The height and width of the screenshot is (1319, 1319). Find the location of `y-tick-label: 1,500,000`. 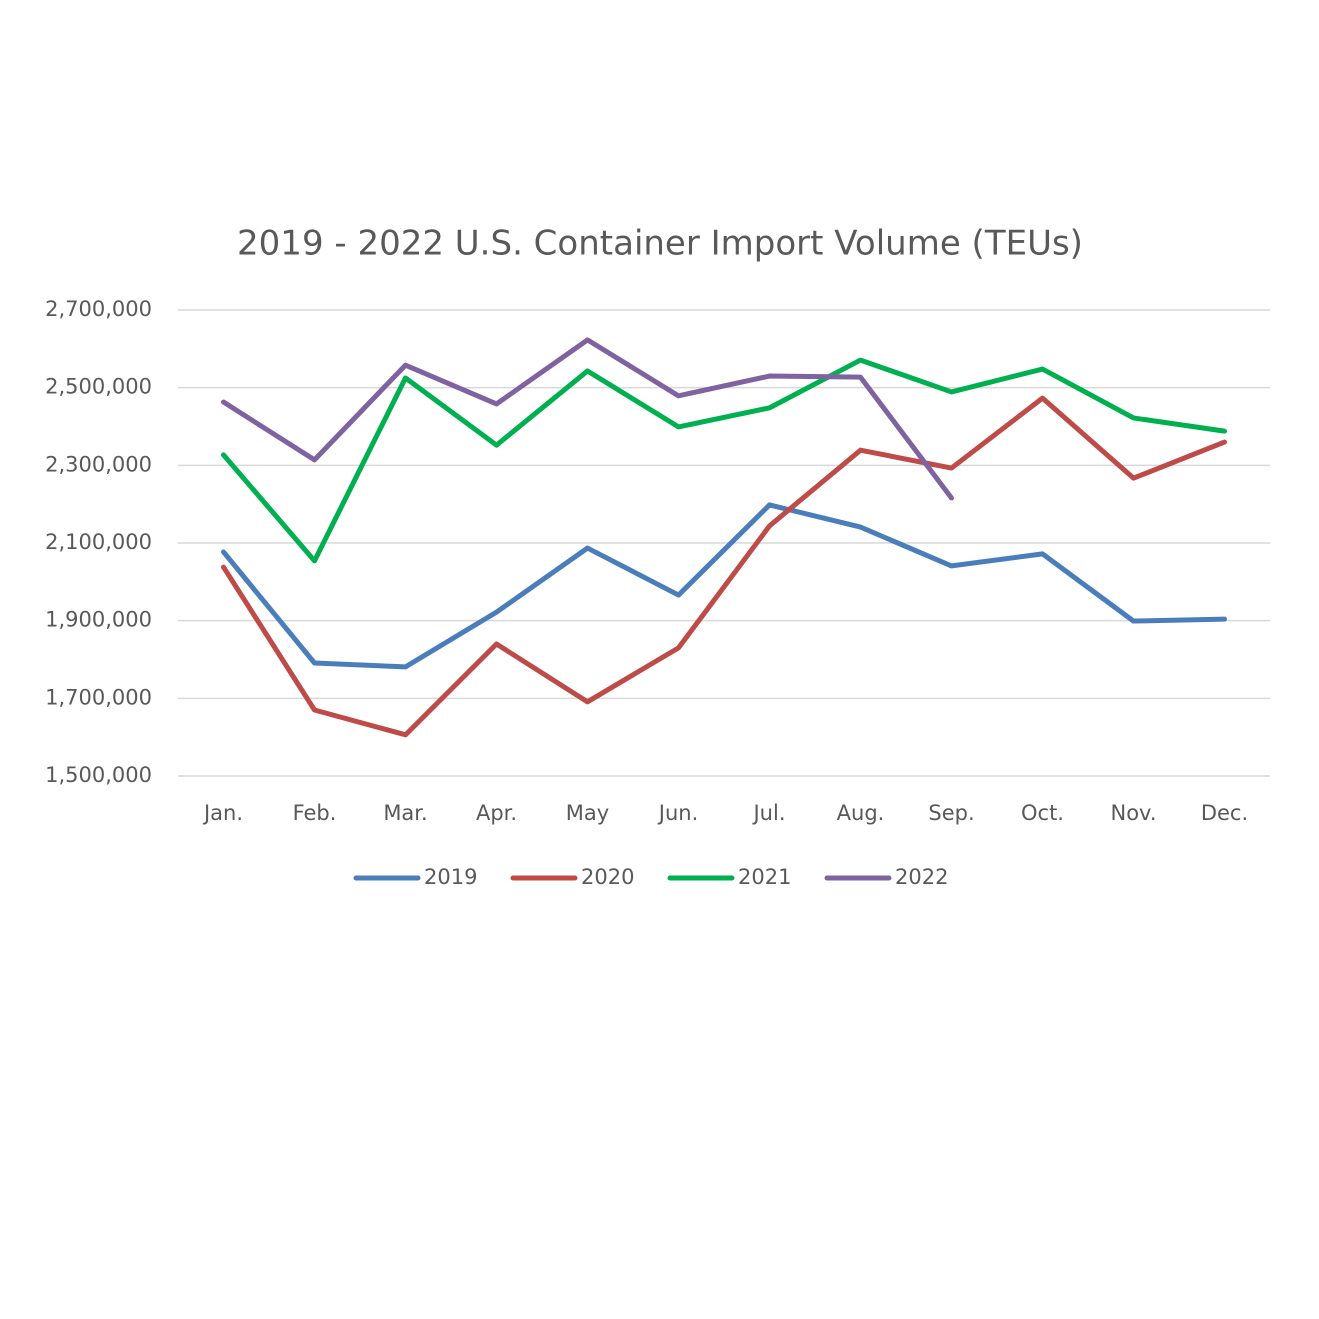

y-tick-label: 1,500,000 is located at coordinates (98, 775).